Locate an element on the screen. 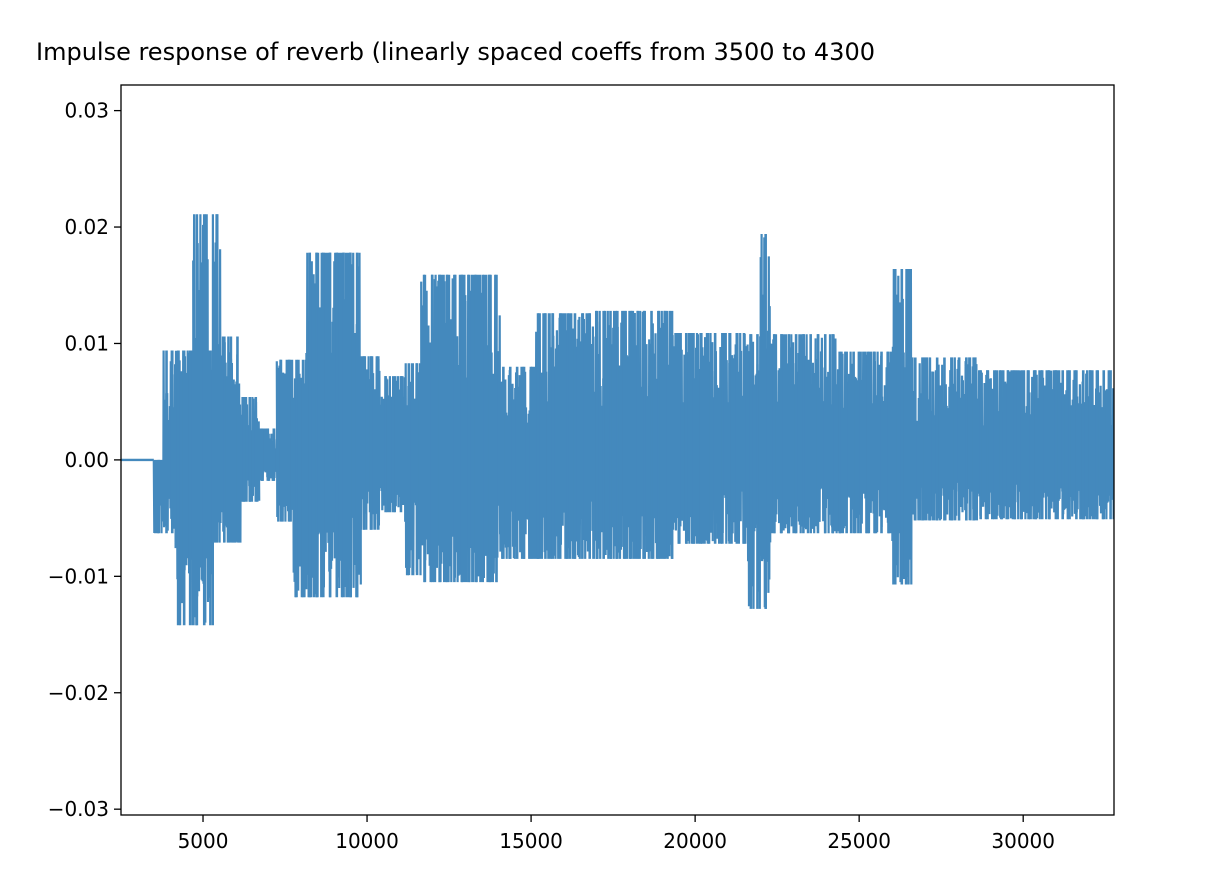 The height and width of the screenshot is (896, 1224). y-tick-label: 0.01 is located at coordinates (86, 343).